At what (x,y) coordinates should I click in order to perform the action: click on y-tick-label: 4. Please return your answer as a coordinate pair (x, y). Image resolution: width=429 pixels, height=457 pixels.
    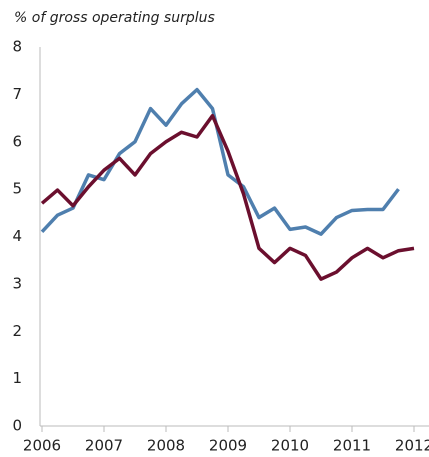
    Looking at the image, I should click on (17, 236).